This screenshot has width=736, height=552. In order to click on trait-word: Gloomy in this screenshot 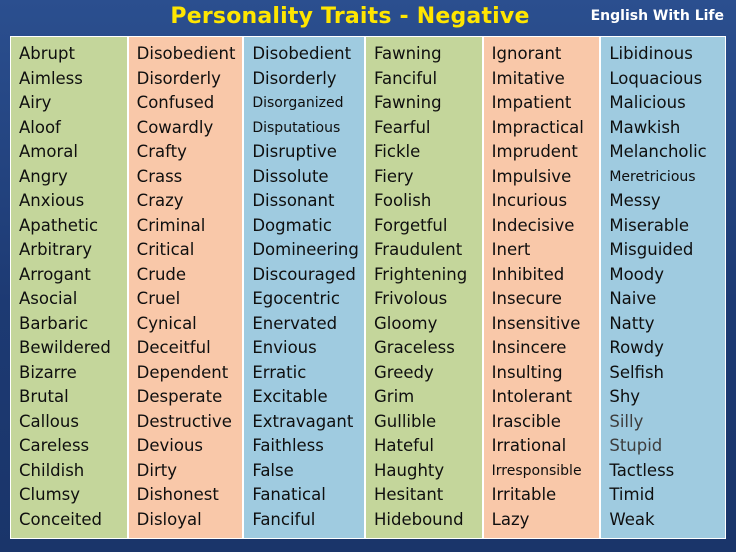, I will do `click(406, 323)`.